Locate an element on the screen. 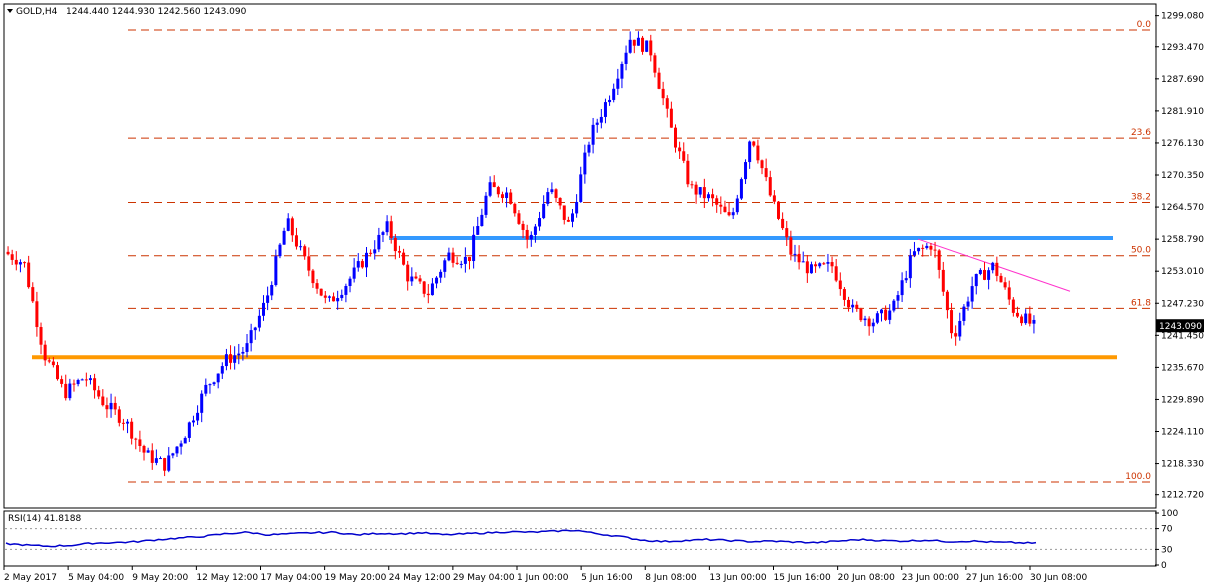 The height and width of the screenshot is (585, 1205). rsi-tick-label: 0 is located at coordinates (1164, 566).